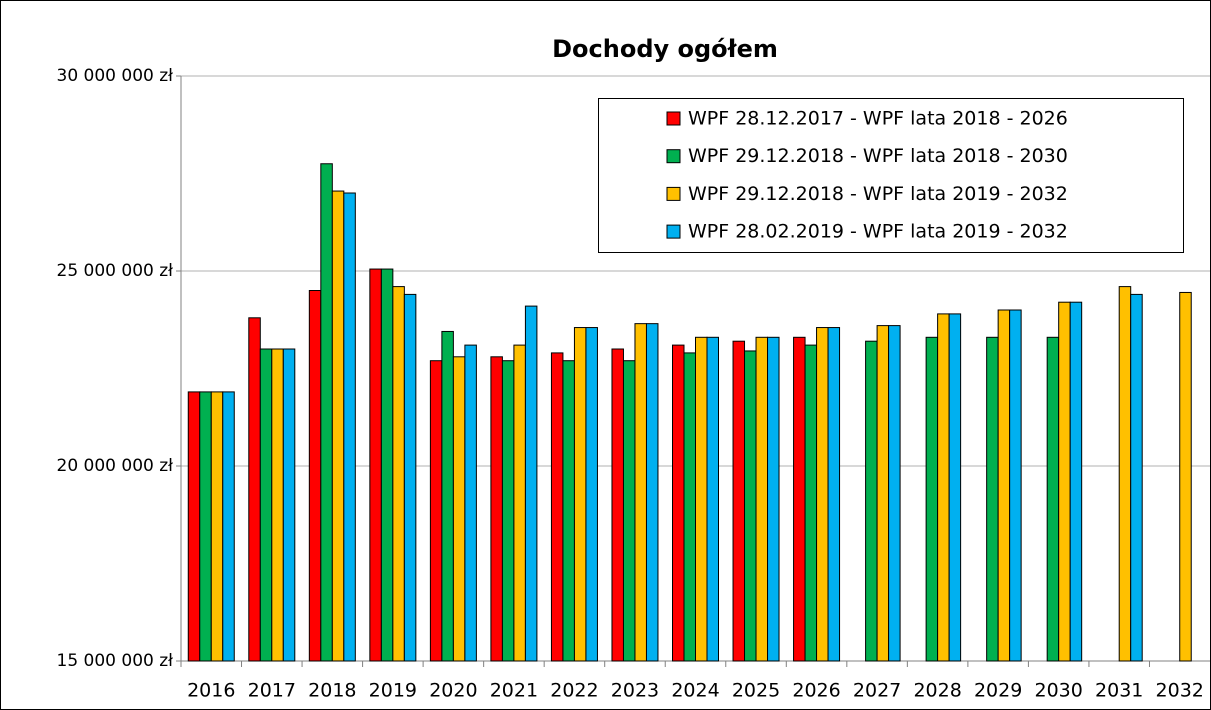 This screenshot has height=710, width=1211. I want to click on y-tick-label: 20 000 000 zł, so click(115, 466).